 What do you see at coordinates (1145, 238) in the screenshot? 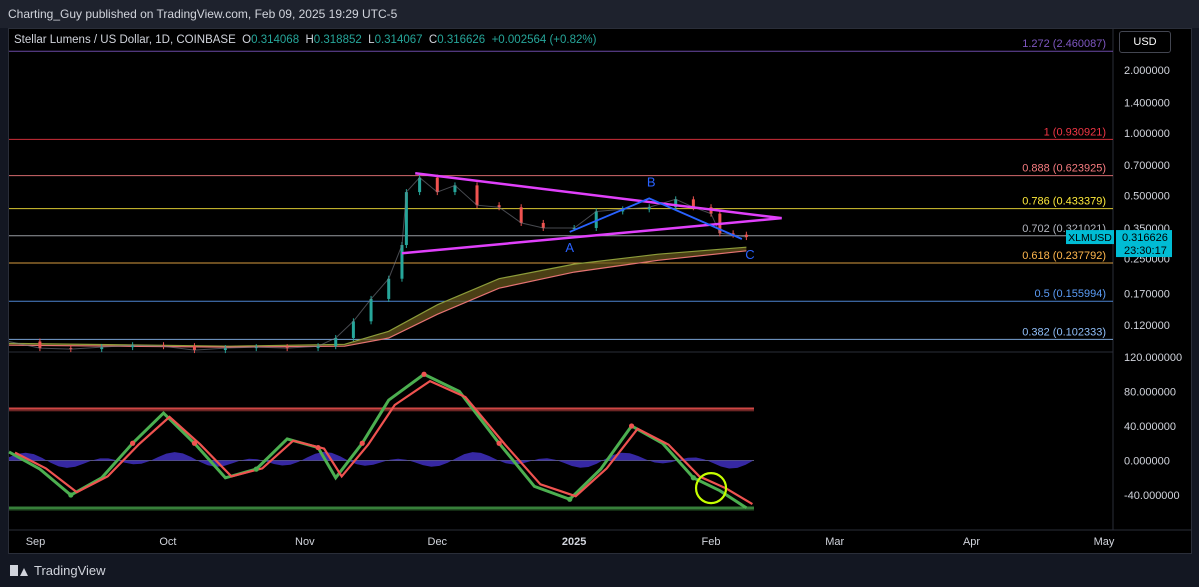
I see `last-price-value: 0.316626` at bounding box center [1145, 238].